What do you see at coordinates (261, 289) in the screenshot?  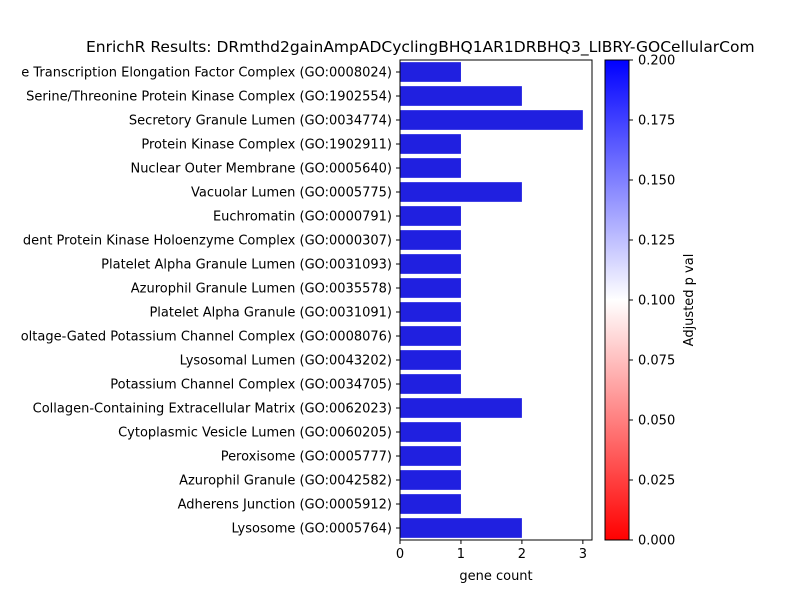 I see `y-tick-label: Azurophil Granule Lumen (GO:0035578)` at bounding box center [261, 289].